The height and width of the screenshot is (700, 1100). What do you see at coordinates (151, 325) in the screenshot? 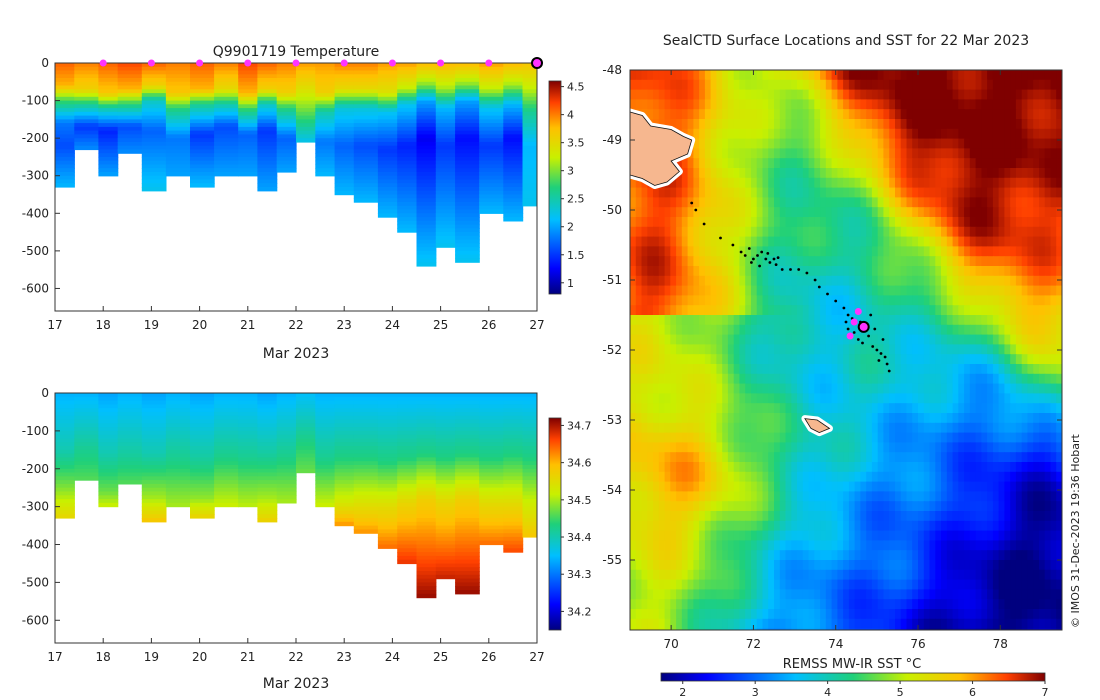
I see `temperature-xtick-label: 19` at bounding box center [151, 325].